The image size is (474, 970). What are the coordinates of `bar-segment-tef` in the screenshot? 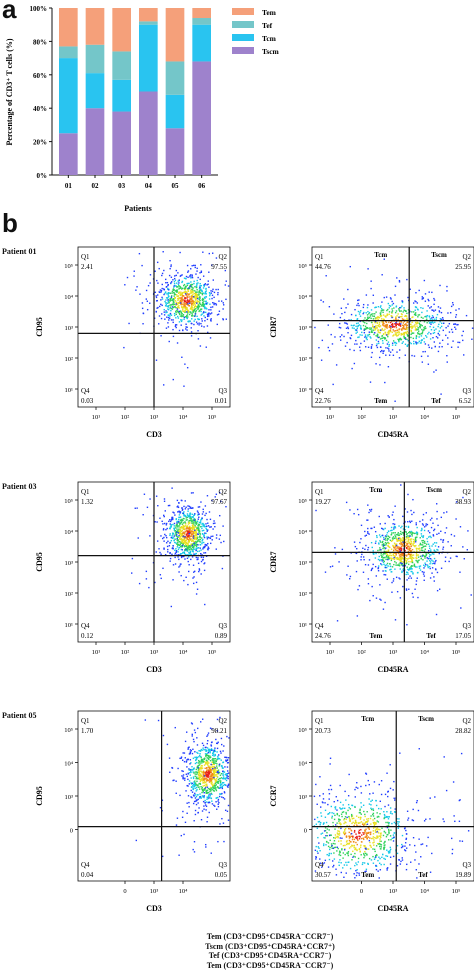 It's located at (175, 77).